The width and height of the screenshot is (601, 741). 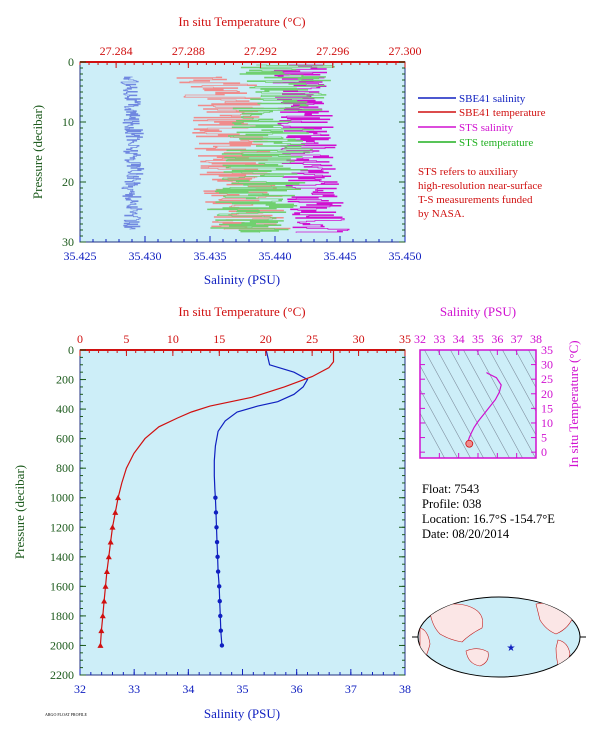 What do you see at coordinates (544, 438) in the screenshot?
I see `ts-temperature-tick-label-1: 5` at bounding box center [544, 438].